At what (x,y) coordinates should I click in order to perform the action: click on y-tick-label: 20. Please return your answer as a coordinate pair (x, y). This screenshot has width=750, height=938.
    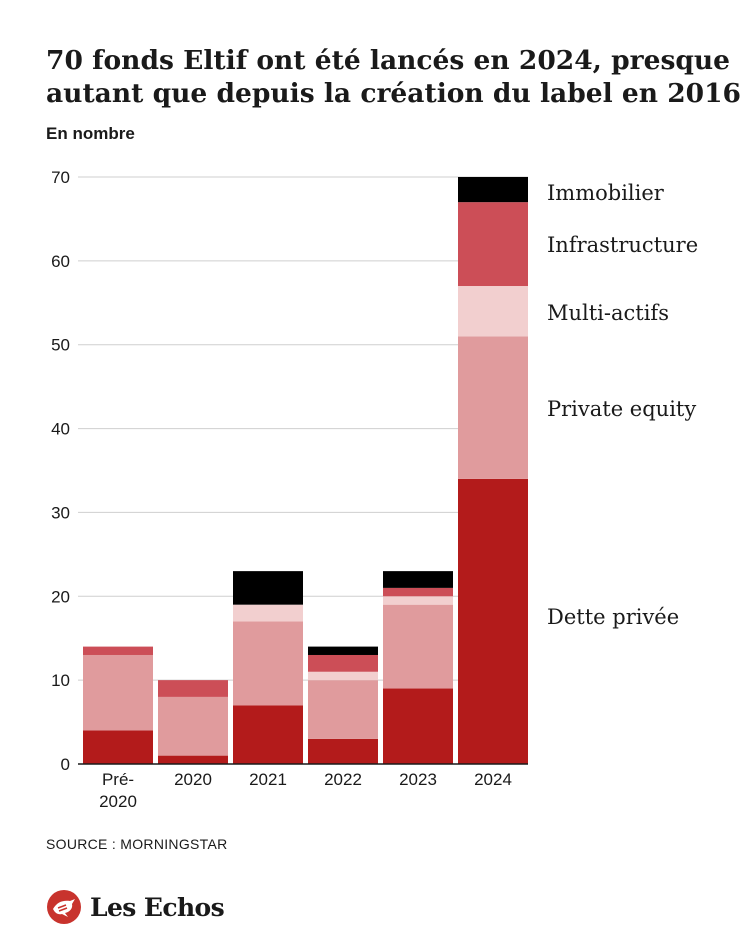
    Looking at the image, I should click on (60, 596).